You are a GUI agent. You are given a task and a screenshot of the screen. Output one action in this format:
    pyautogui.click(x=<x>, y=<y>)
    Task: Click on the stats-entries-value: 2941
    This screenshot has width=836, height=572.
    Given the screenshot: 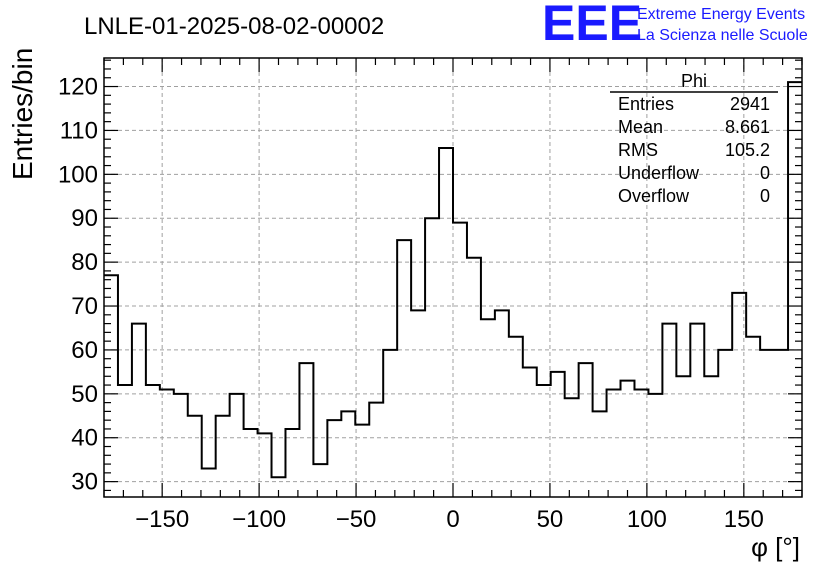 What is the action you would take?
    pyautogui.click(x=750, y=104)
    